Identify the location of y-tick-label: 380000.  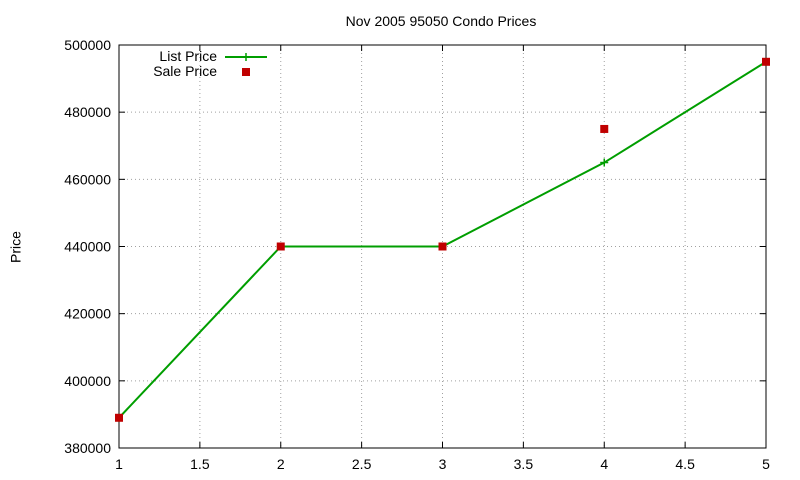
(87, 448).